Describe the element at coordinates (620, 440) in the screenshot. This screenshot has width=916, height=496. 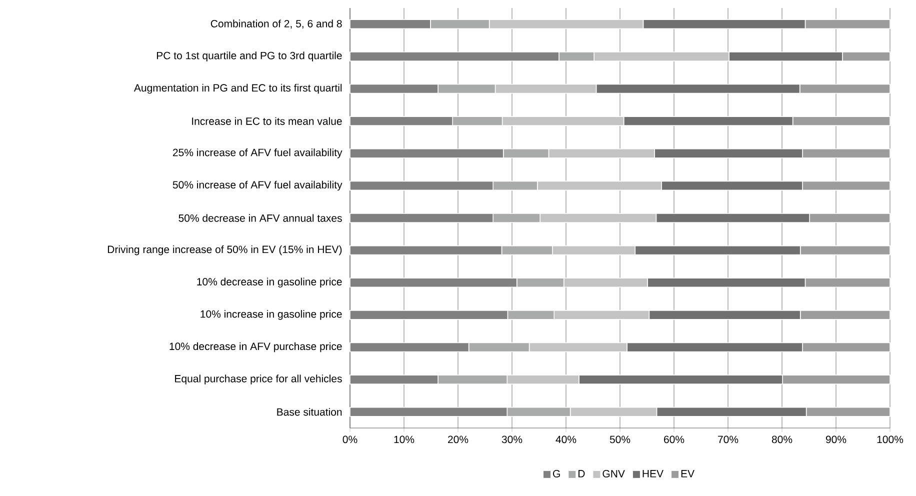
I see `x-tick-label: 50%` at that location.